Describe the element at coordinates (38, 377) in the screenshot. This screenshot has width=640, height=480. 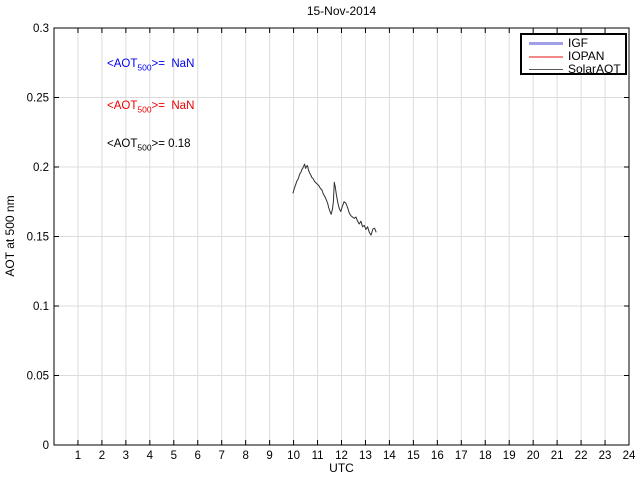
I see `y-tick-label: 0.05` at that location.